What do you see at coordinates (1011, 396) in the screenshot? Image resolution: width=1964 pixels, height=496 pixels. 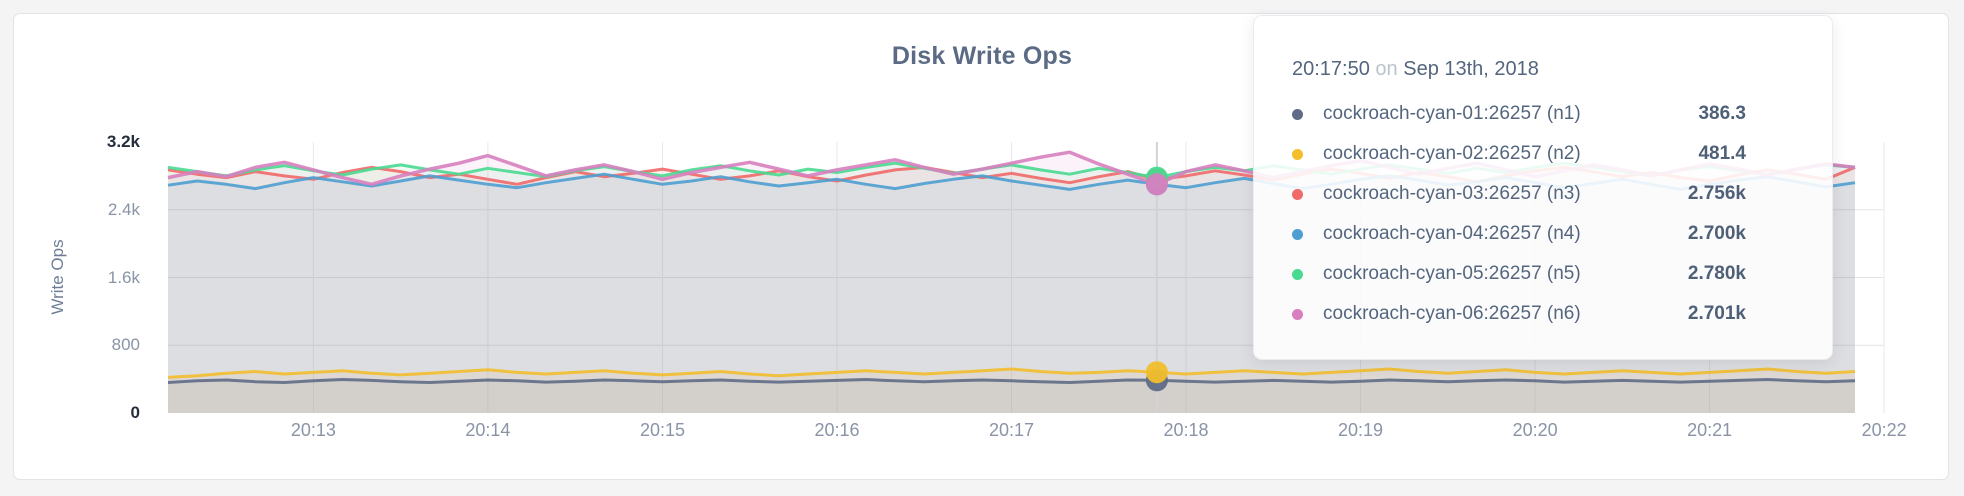 I see `series-area-n1` at bounding box center [1011, 396].